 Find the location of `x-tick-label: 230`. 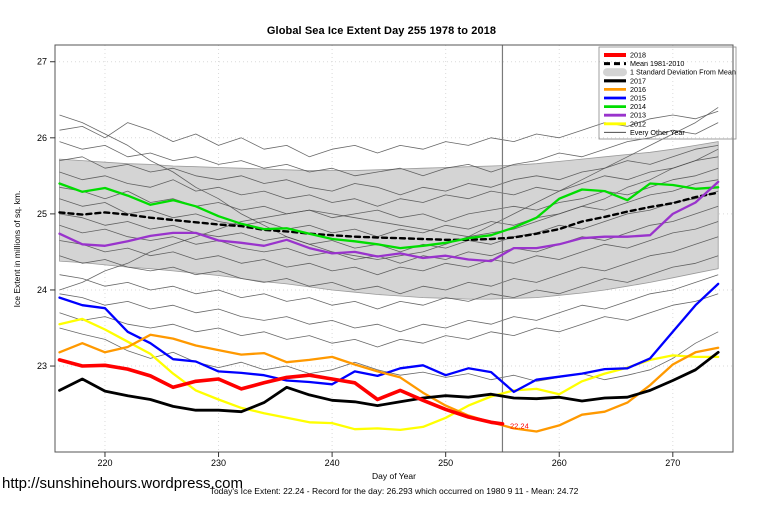

x-tick-label: 230 is located at coordinates (218, 463).